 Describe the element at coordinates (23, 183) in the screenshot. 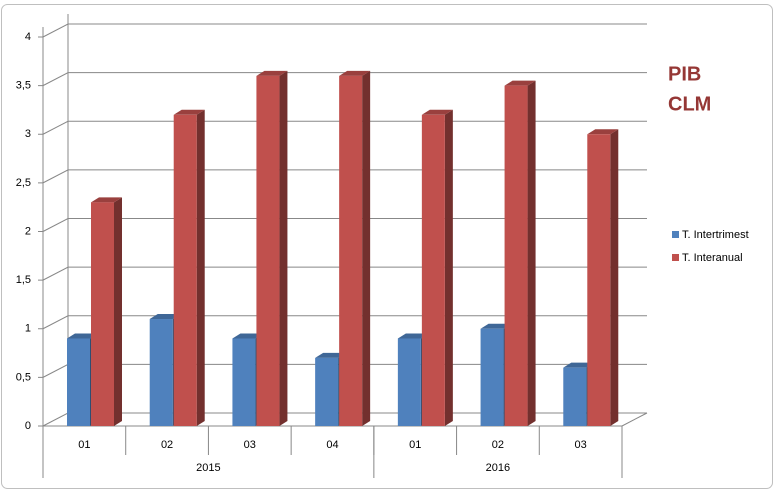

I see `y-tick-label: 2,5` at that location.